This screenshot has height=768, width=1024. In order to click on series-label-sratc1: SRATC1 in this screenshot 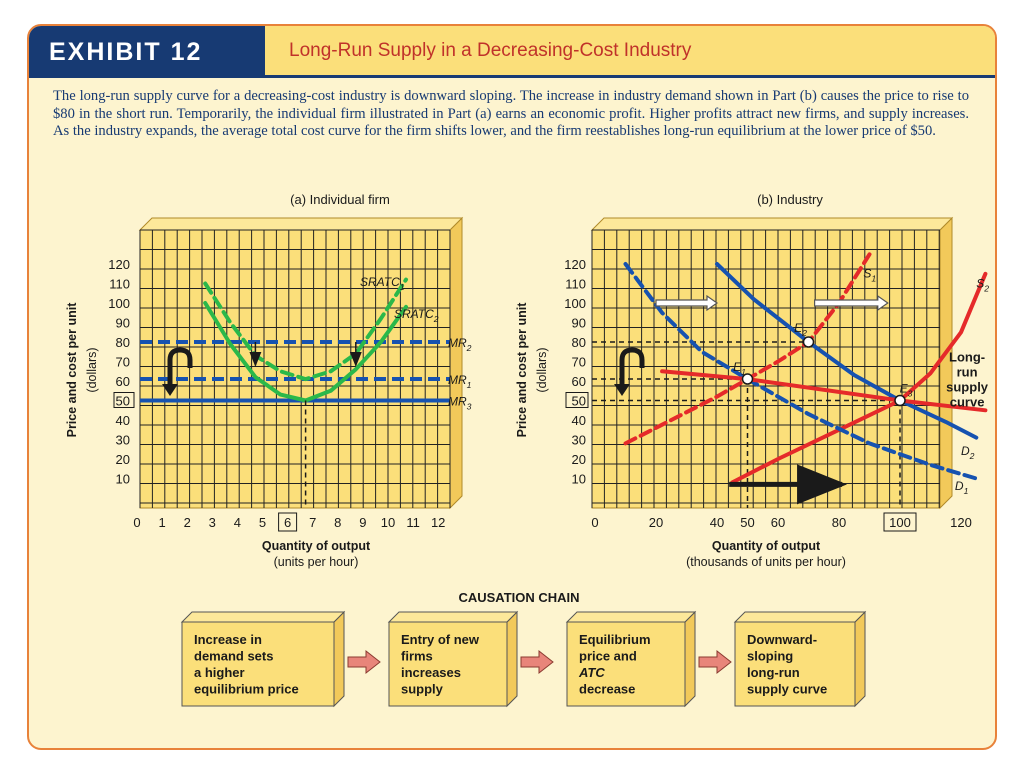, I will do `click(382, 283)`.